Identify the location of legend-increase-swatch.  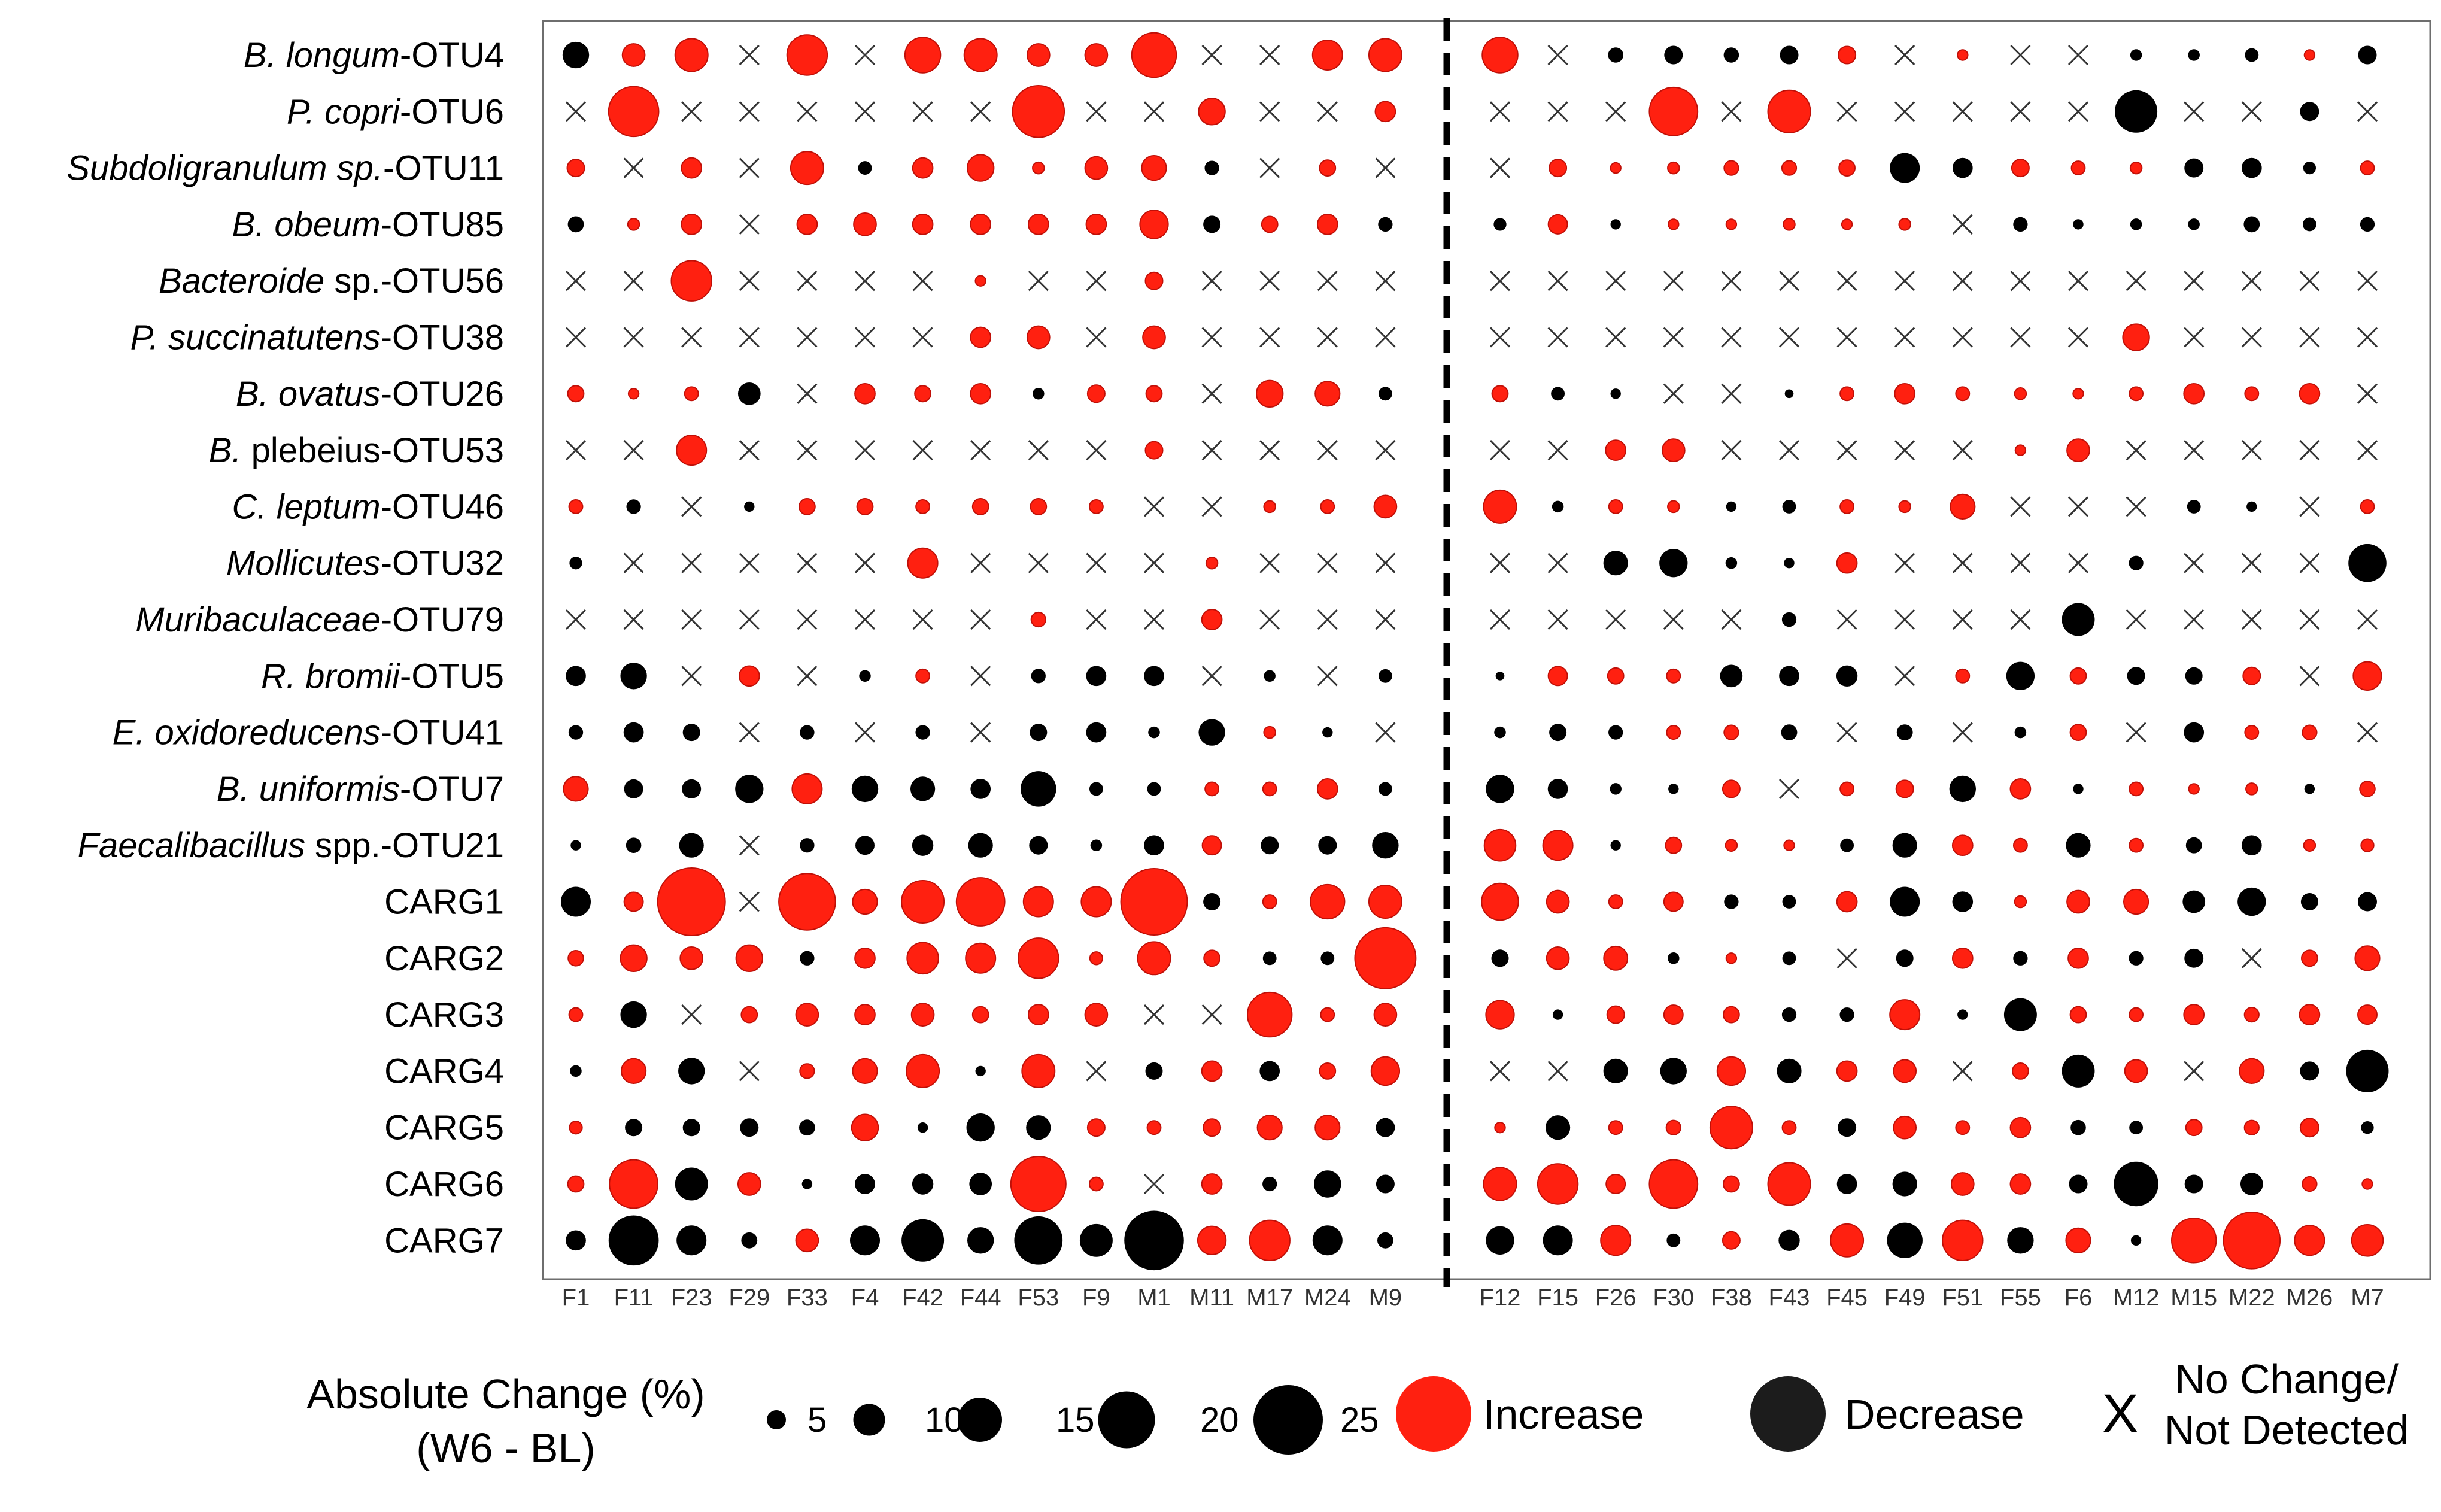
(1433, 1414).